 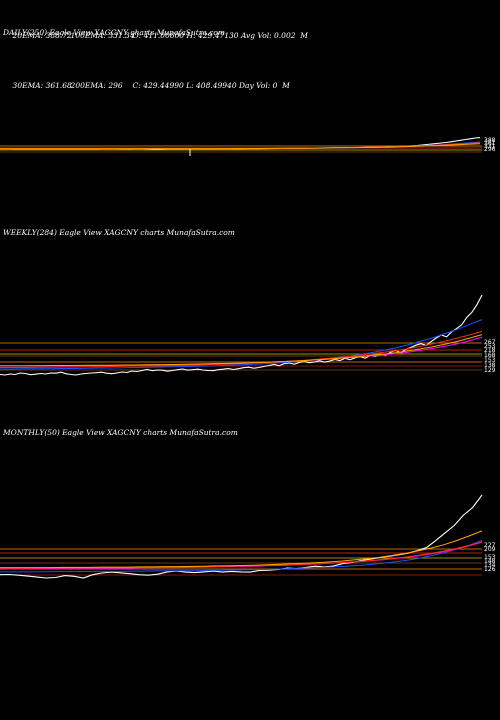 I want to click on weekly-tick-label: 153, so click(x=490, y=360).